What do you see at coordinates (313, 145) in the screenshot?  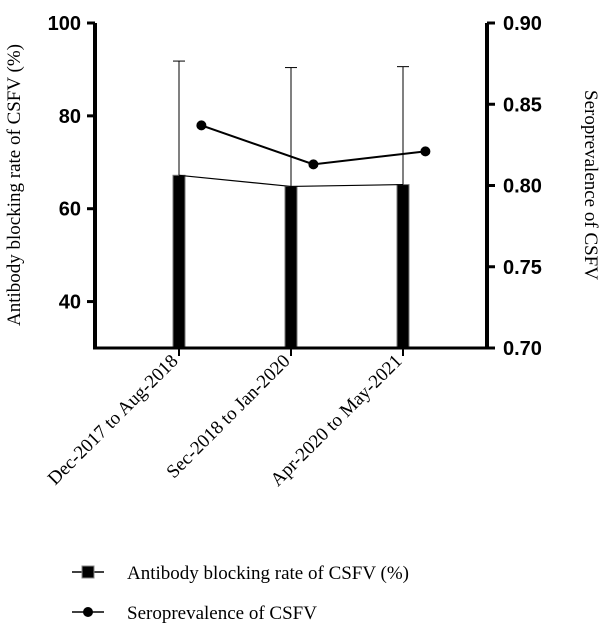 I see `seroprevalence-line` at bounding box center [313, 145].